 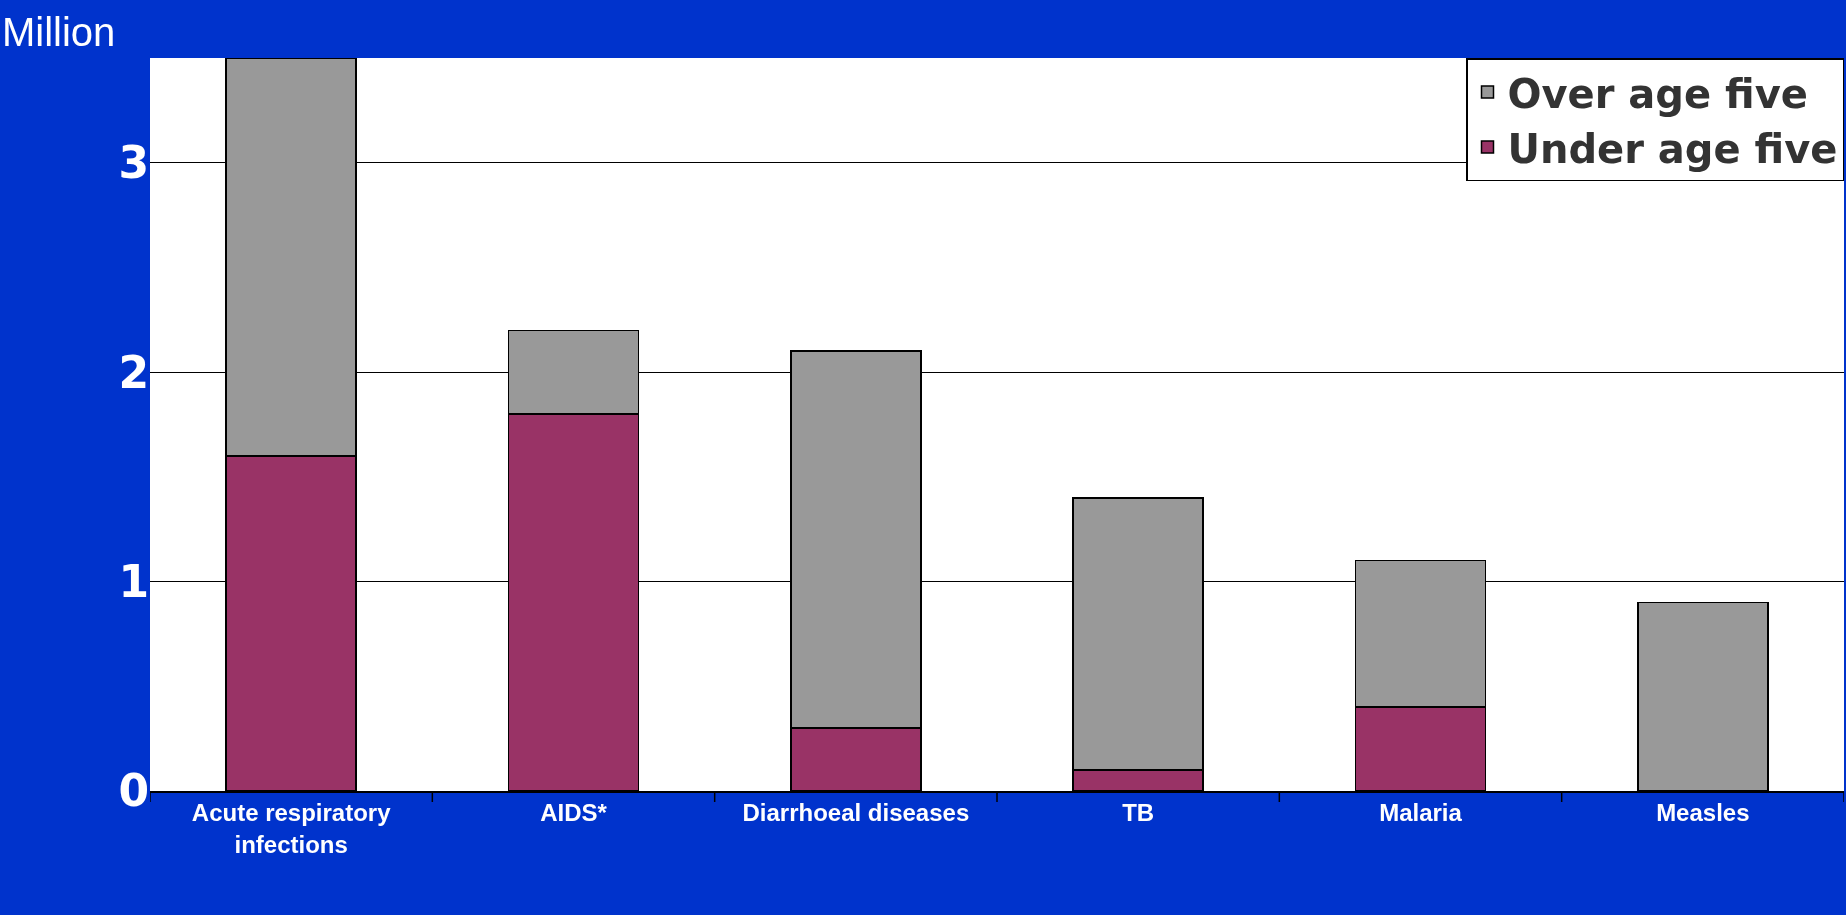 I want to click on y-tick-label: 0, so click(x=133, y=791).